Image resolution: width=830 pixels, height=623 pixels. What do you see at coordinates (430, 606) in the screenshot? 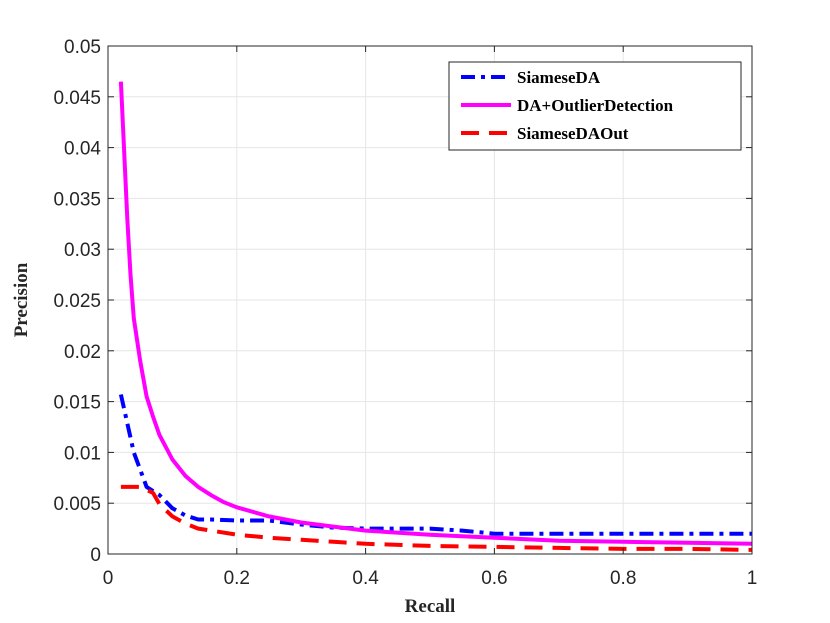
I see `x-axis-label: Recall` at bounding box center [430, 606].